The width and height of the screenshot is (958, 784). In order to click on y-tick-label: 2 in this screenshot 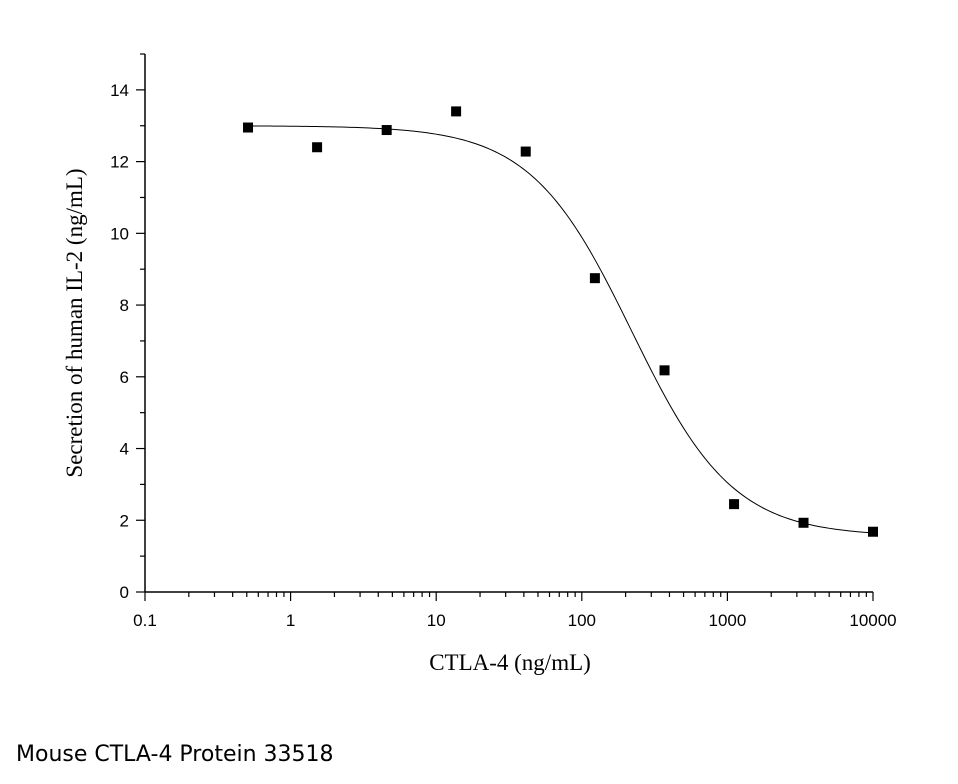, I will do `click(124, 520)`.